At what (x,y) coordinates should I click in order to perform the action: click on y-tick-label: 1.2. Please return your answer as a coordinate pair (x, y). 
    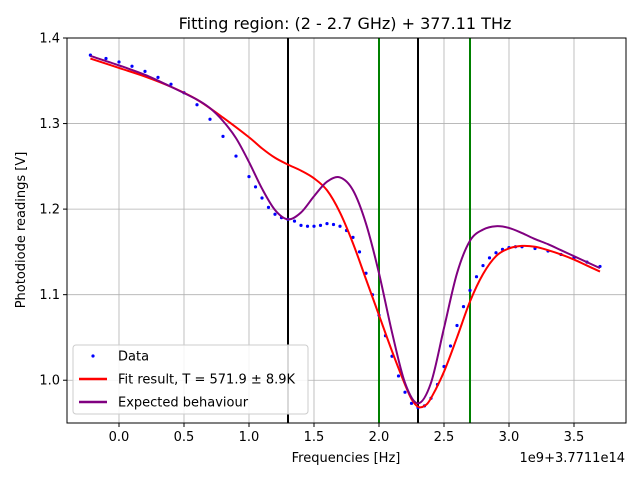
    Looking at the image, I should click on (49, 210).